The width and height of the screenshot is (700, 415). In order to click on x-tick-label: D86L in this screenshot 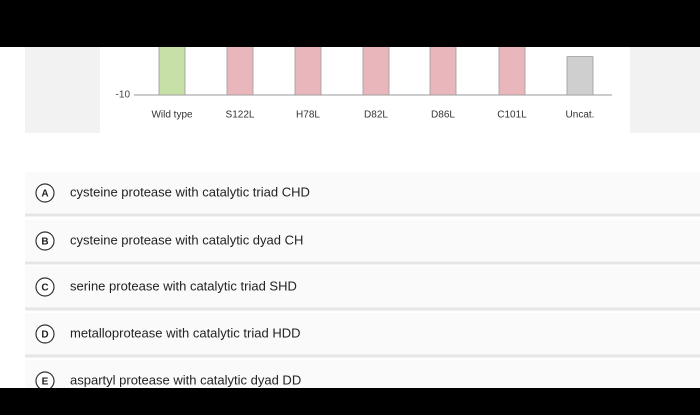, I will do `click(443, 115)`.